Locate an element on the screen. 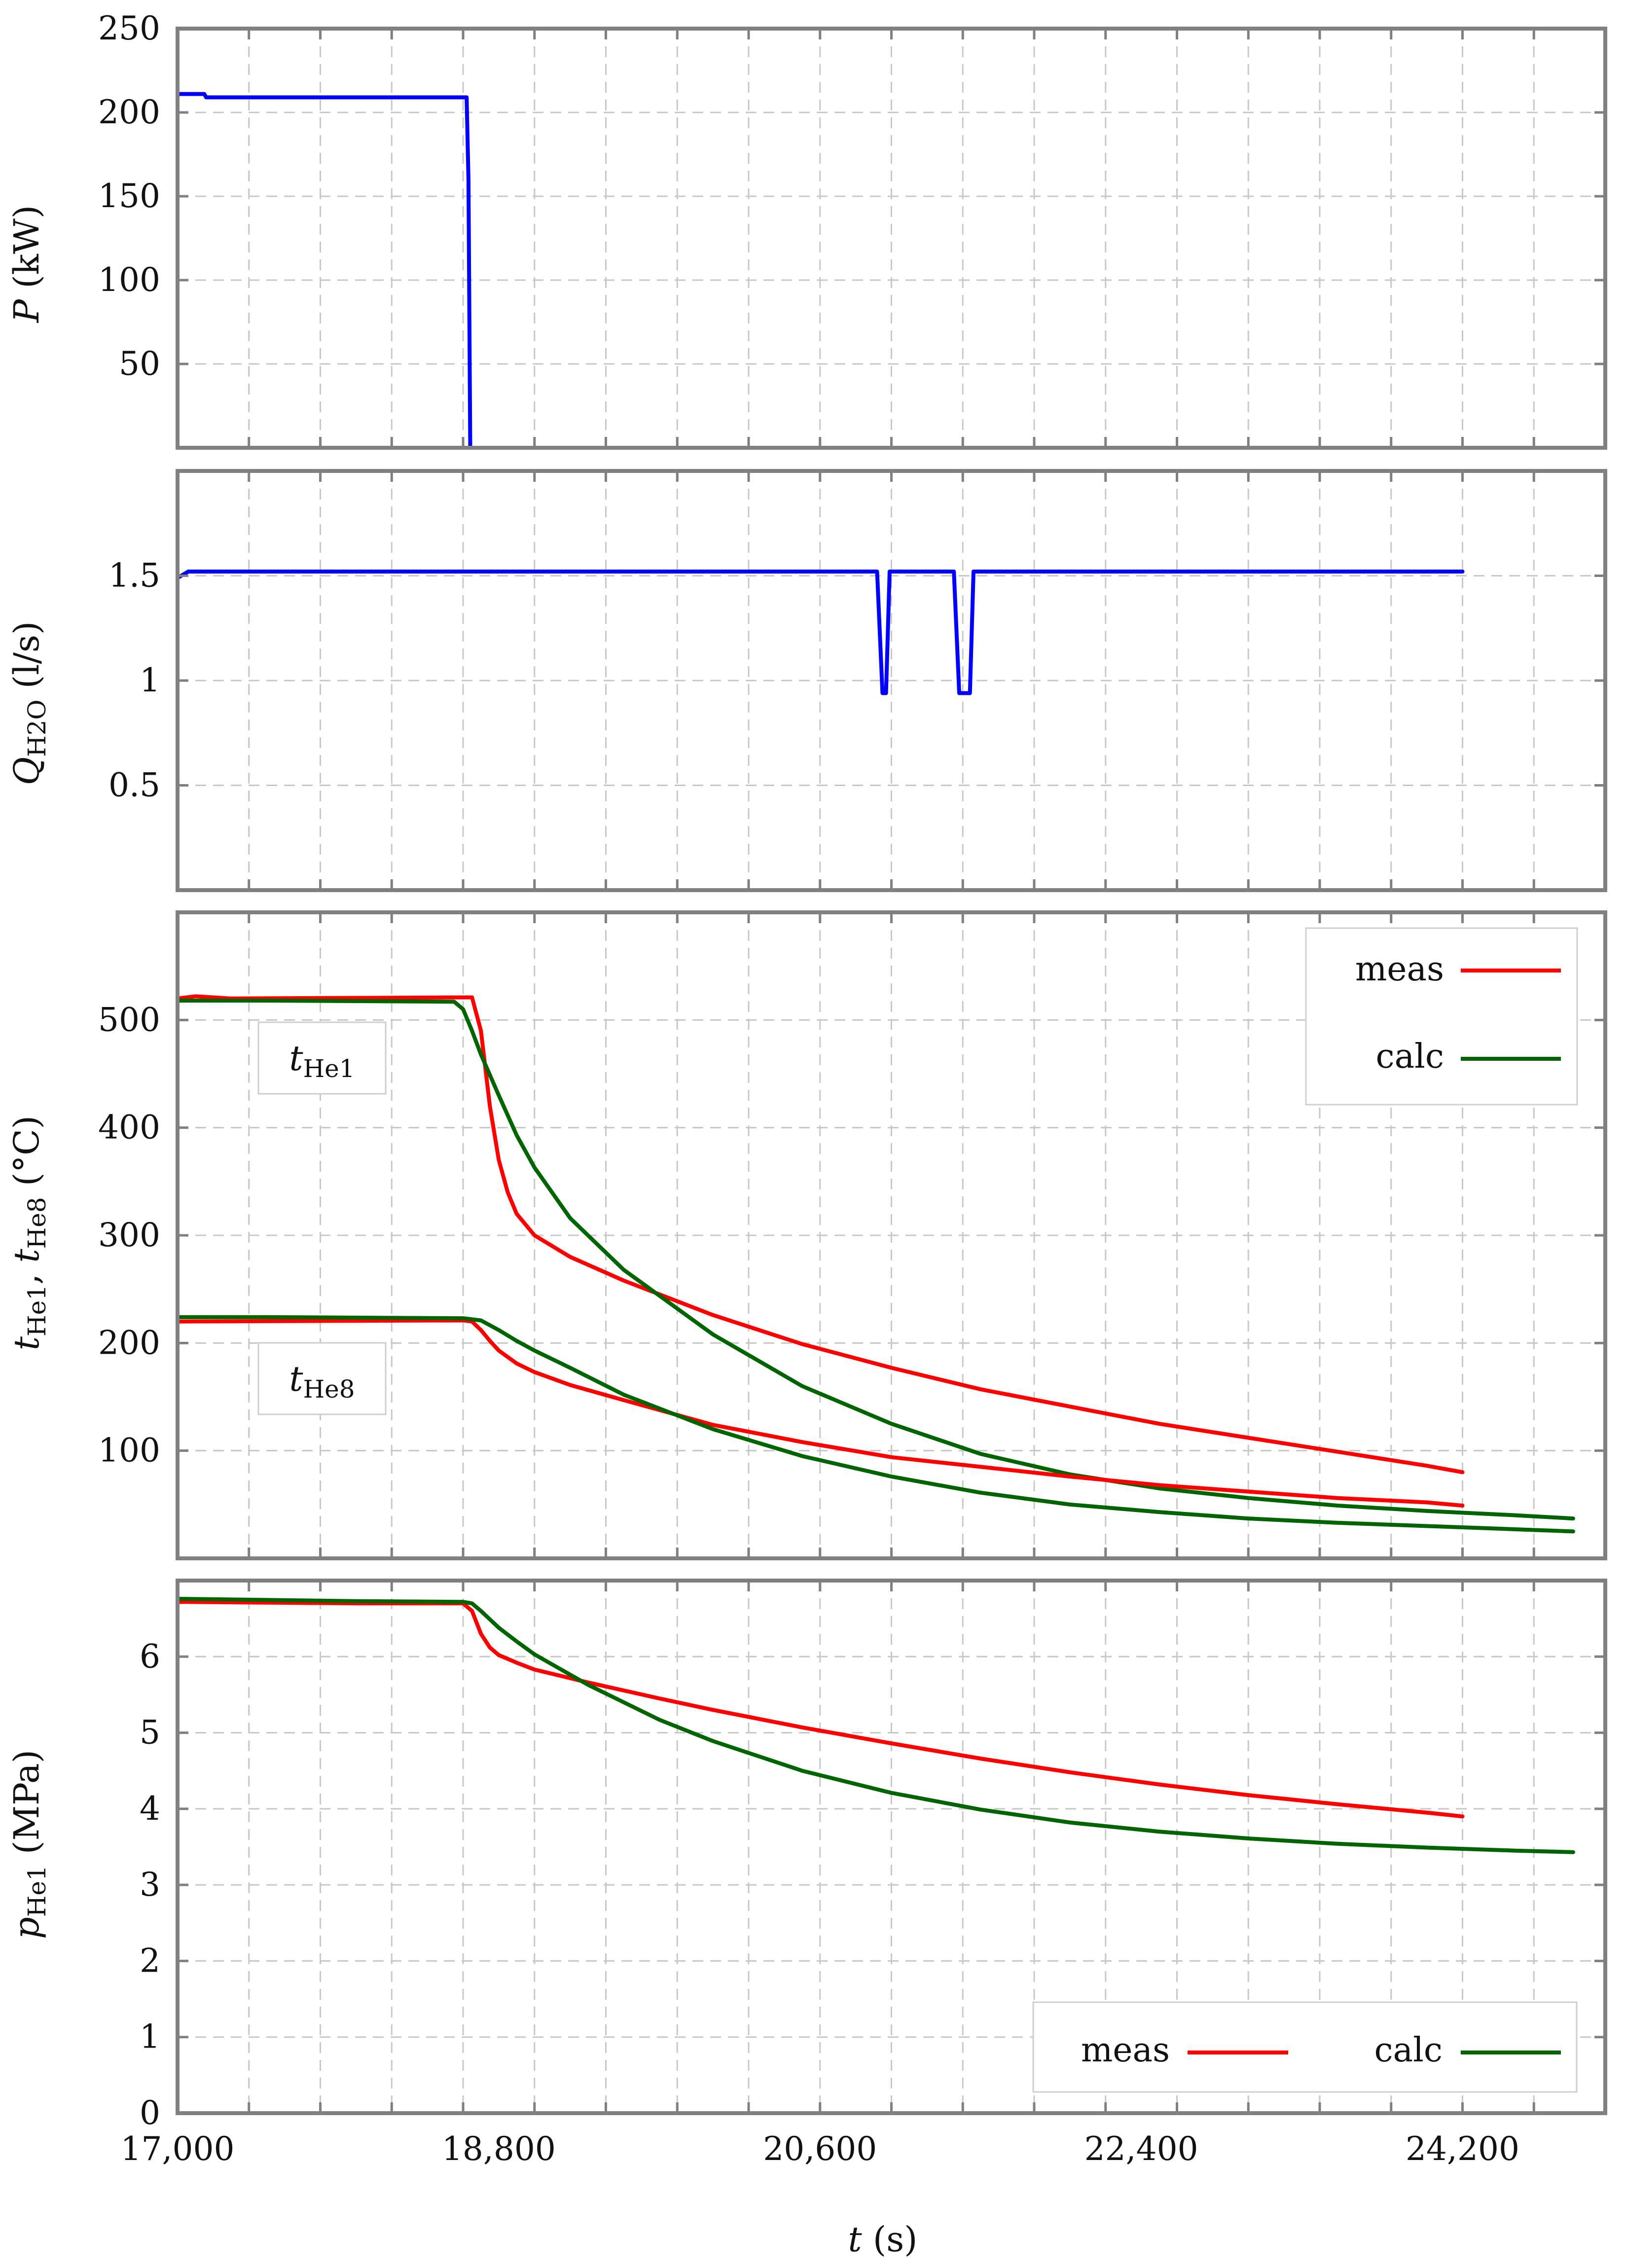  pressure-legend-calc-label: calc is located at coordinates (1409, 2050).